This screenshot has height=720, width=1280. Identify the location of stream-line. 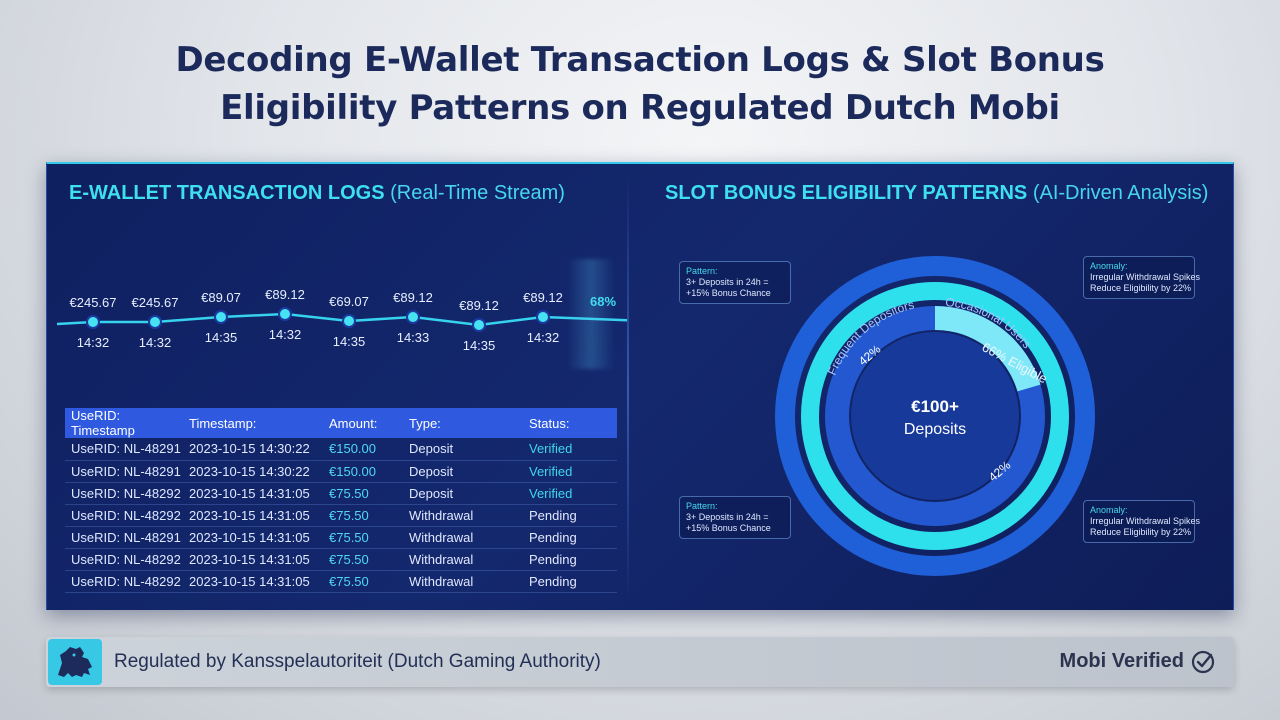
(342, 319).